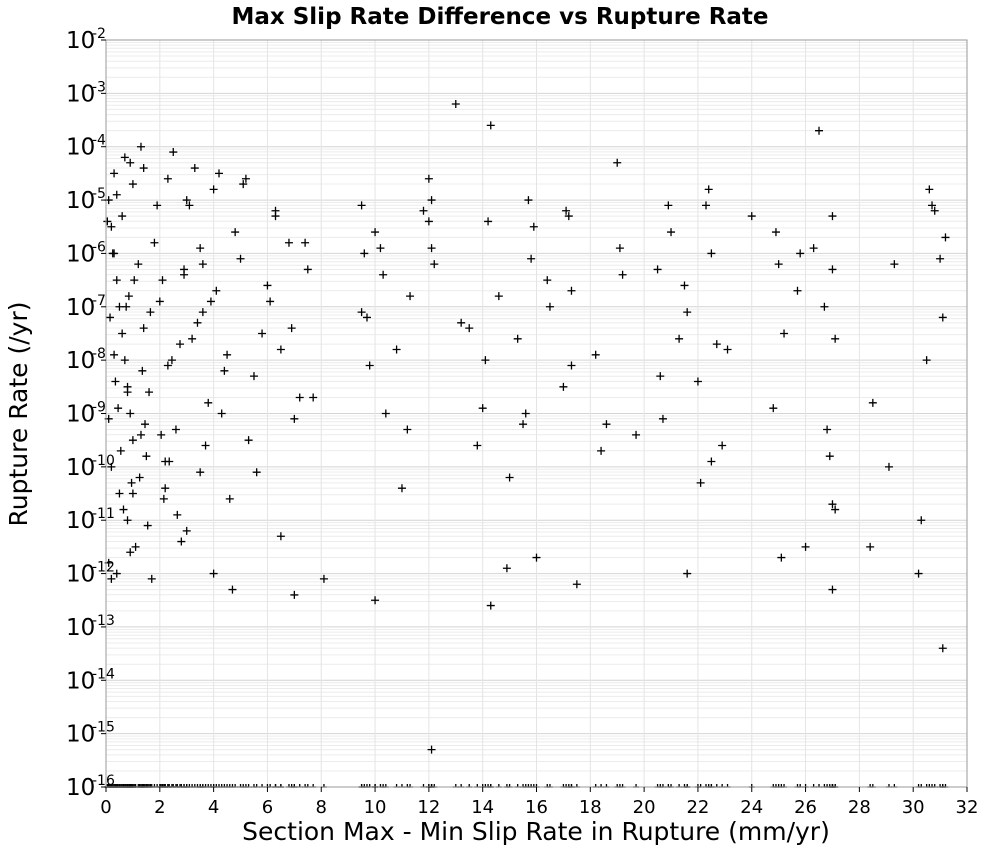  What do you see at coordinates (103, 728) in the screenshot?
I see `y-tick-exponent: -15` at bounding box center [103, 728].